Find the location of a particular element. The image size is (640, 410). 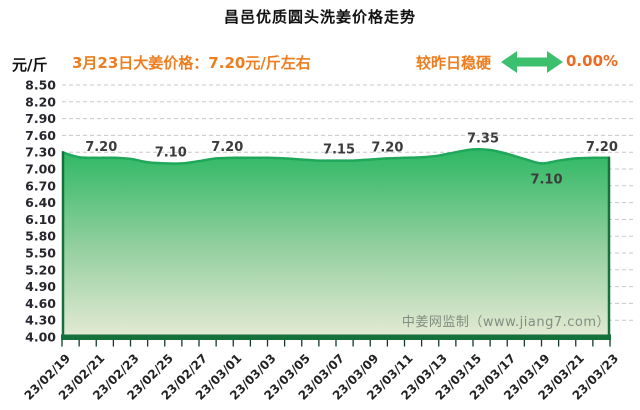

trend-status-label: 较昨日稳硬 is located at coordinates (454, 63).